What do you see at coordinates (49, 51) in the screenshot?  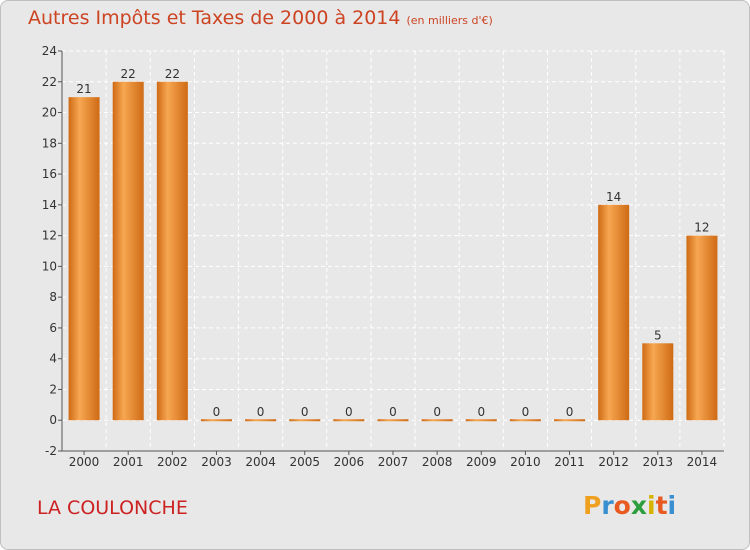 I see `y-tick-label: 24` at bounding box center [49, 51].